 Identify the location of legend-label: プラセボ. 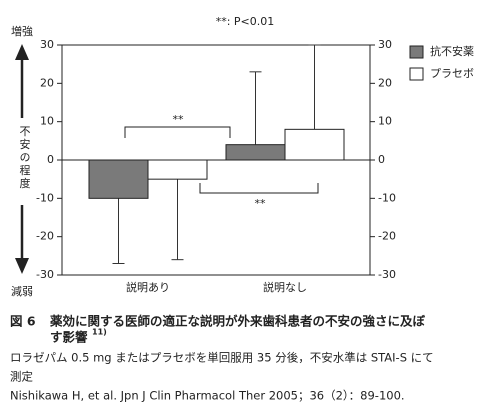
(452, 73).